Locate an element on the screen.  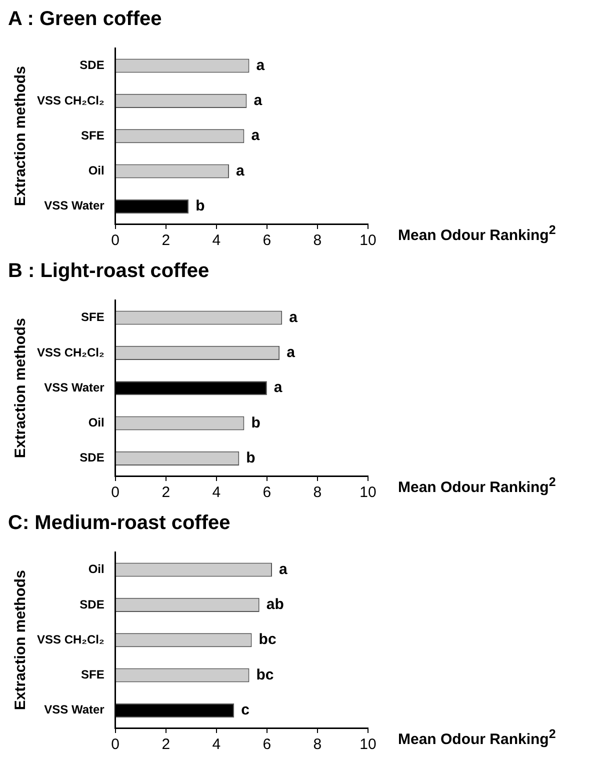
chart-title: A : Green coffee is located at coordinates (85, 20).